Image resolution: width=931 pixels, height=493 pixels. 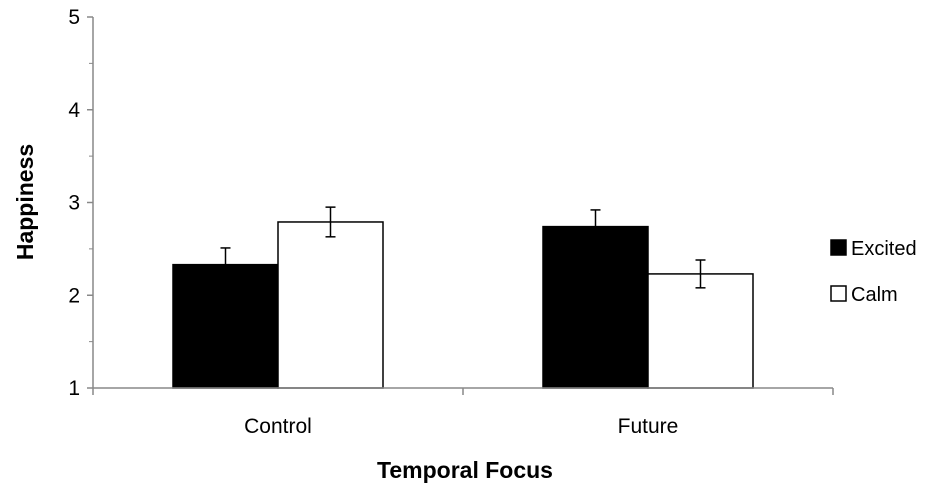 What do you see at coordinates (838, 247) in the screenshot?
I see `legend-swatch-excited` at bounding box center [838, 247].